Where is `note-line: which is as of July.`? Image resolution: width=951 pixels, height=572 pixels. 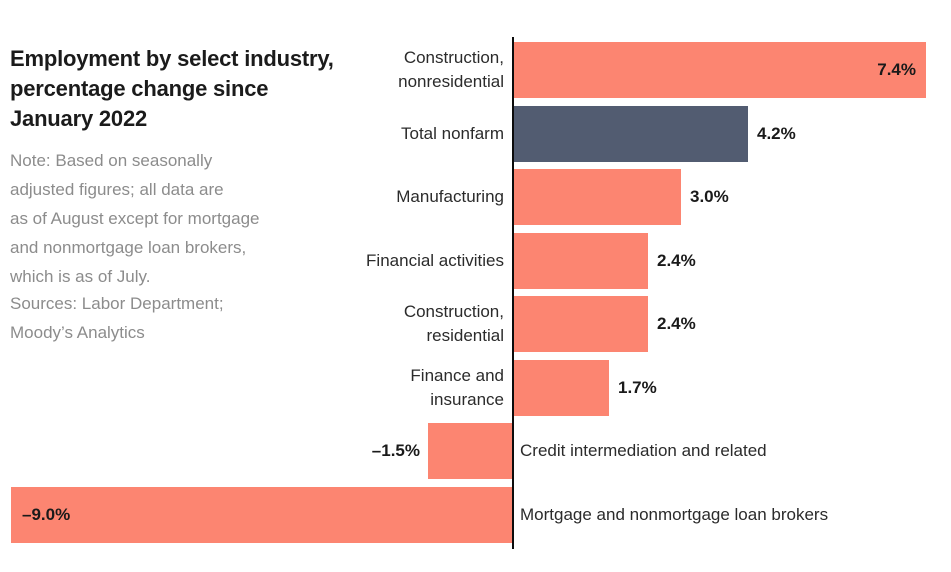 note-line: which is as of July. is located at coordinates (80, 276).